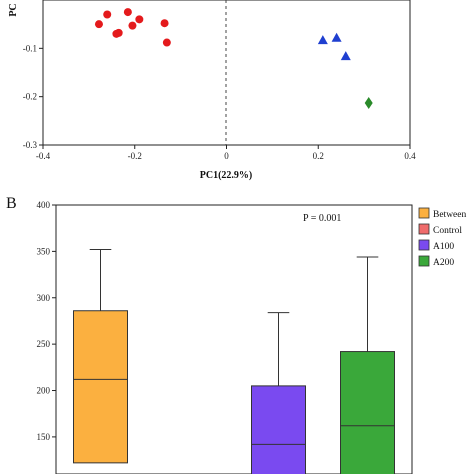 This screenshot has height=474, width=474. What do you see at coordinates (44, 251) in the screenshot?
I see `y-tick-label: 350` at bounding box center [44, 251].